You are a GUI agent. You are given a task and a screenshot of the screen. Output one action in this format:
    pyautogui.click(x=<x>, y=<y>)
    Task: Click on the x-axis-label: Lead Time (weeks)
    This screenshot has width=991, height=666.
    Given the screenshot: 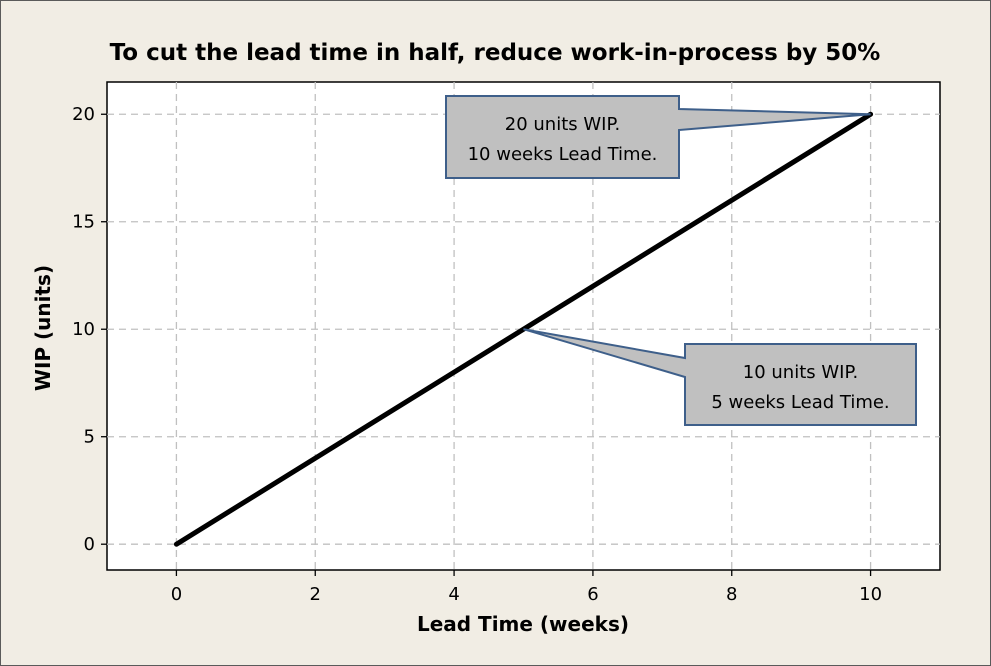 What is the action you would take?
    pyautogui.click(x=523, y=624)
    